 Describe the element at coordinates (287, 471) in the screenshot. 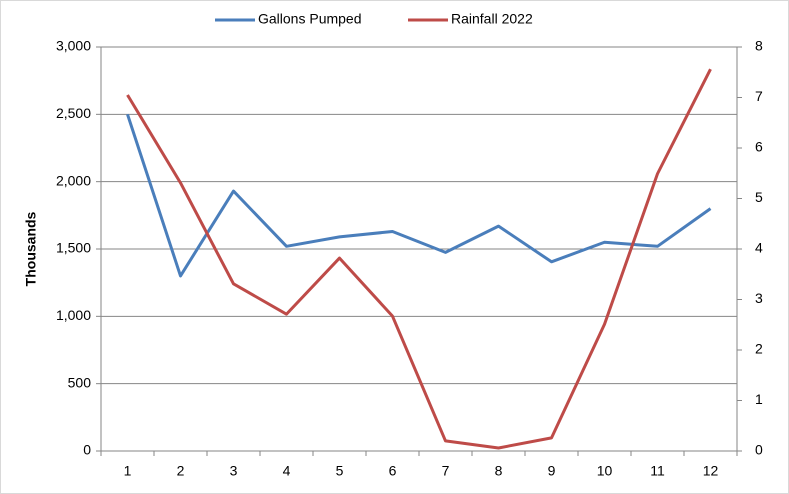

I see `x-tick-label: 4` at that location.